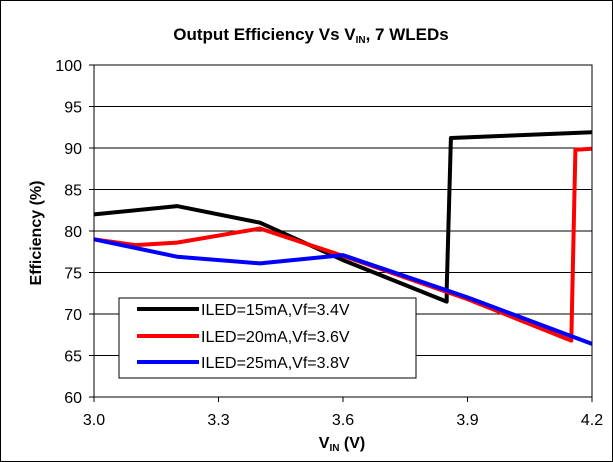 The width and height of the screenshot is (613, 462). I want to click on x-axis-label: VIN (V), so click(342, 444).